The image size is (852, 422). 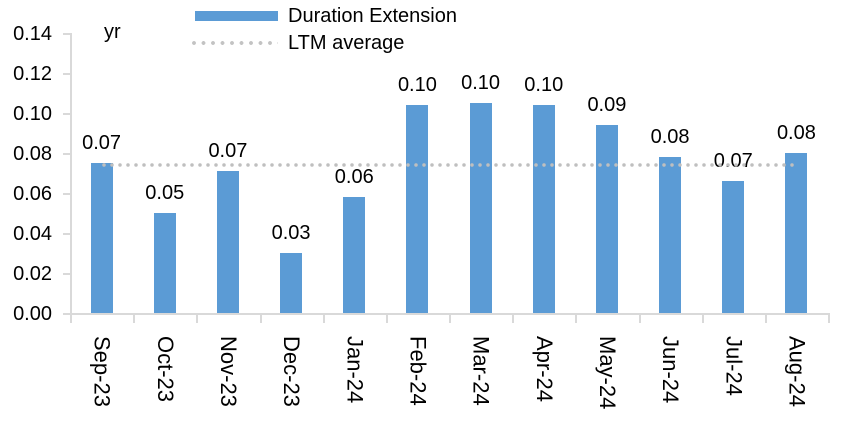 I want to click on x-axis-label: Jun-24, so click(x=671, y=370).